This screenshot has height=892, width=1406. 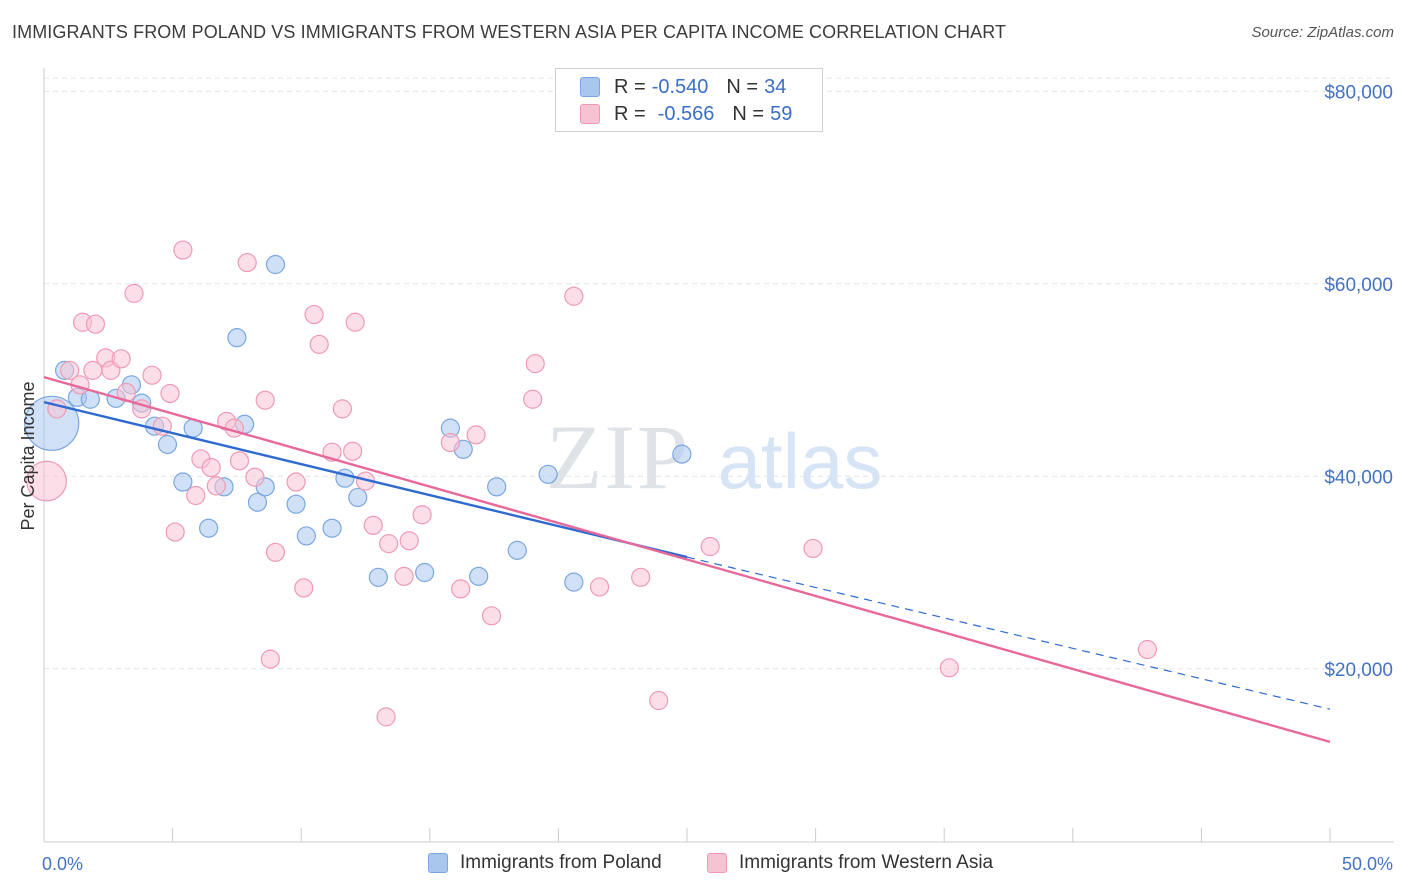 I want to click on series-label-western-asia: Immigrants from Western Asia, so click(x=866, y=862).